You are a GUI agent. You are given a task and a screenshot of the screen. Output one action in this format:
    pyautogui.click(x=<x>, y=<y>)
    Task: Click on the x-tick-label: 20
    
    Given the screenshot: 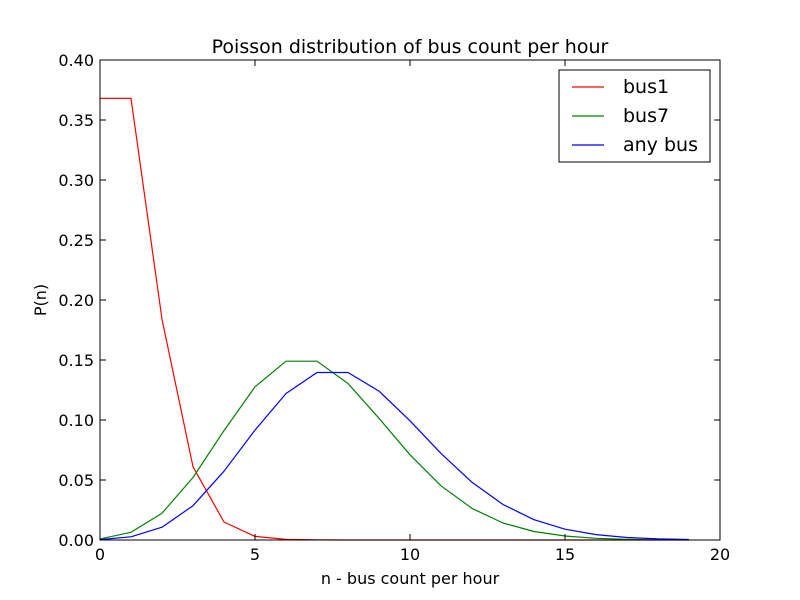 What is the action you would take?
    pyautogui.click(x=720, y=554)
    